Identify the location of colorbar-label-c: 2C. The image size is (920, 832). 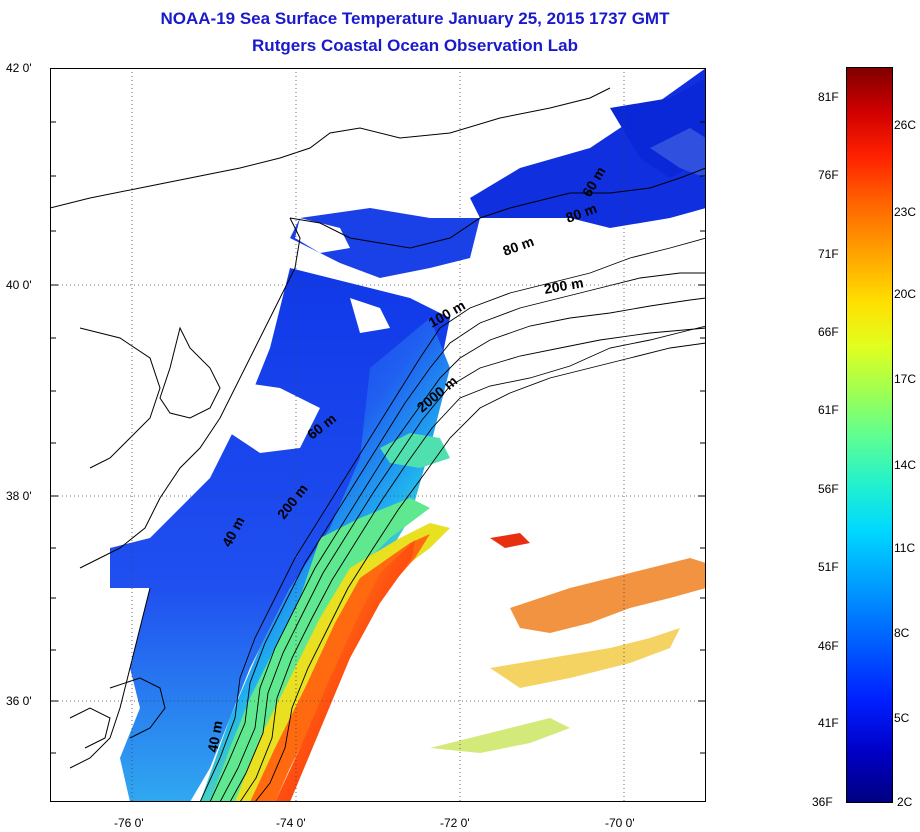
(905, 802).